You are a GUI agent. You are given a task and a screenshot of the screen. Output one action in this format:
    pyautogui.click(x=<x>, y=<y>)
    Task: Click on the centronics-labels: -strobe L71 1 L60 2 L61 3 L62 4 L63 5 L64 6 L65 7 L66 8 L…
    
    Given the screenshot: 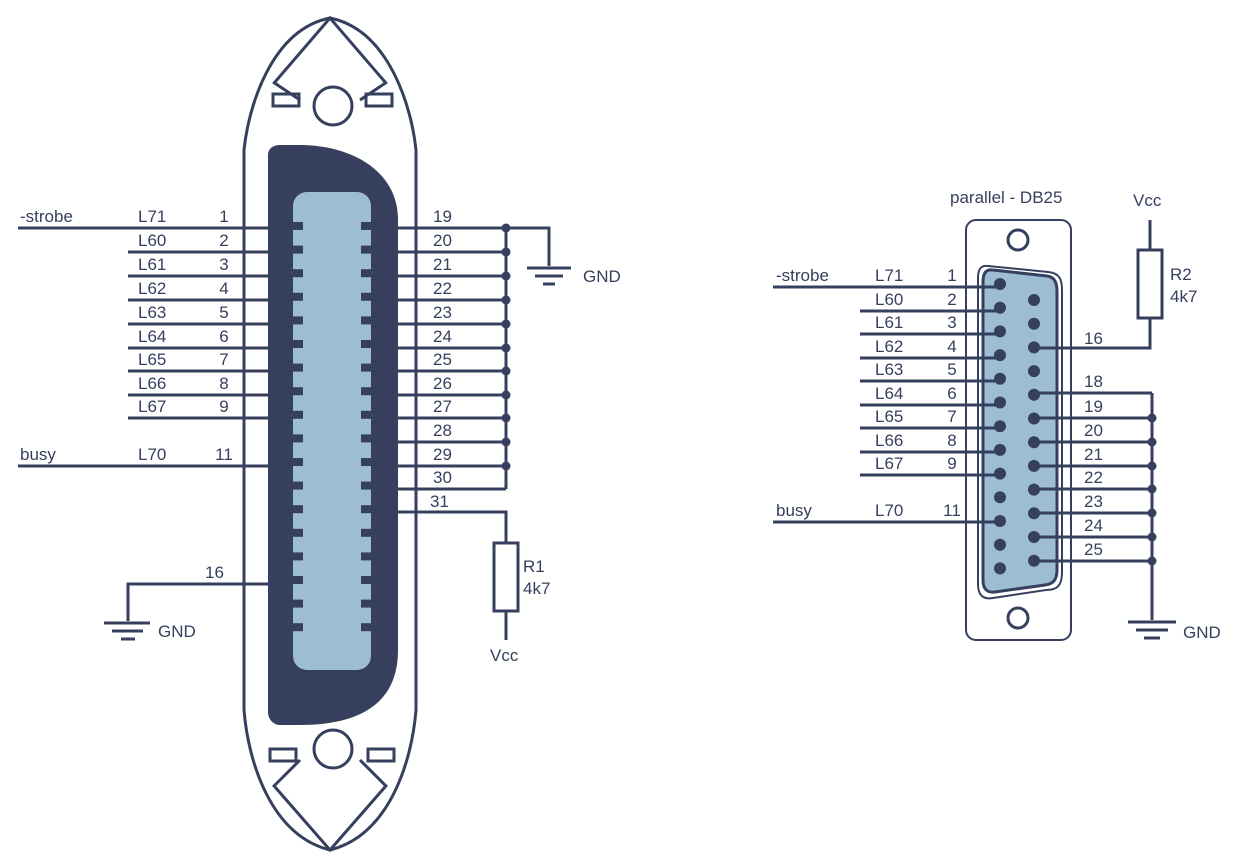 What is the action you would take?
    pyautogui.click(x=236, y=347)
    